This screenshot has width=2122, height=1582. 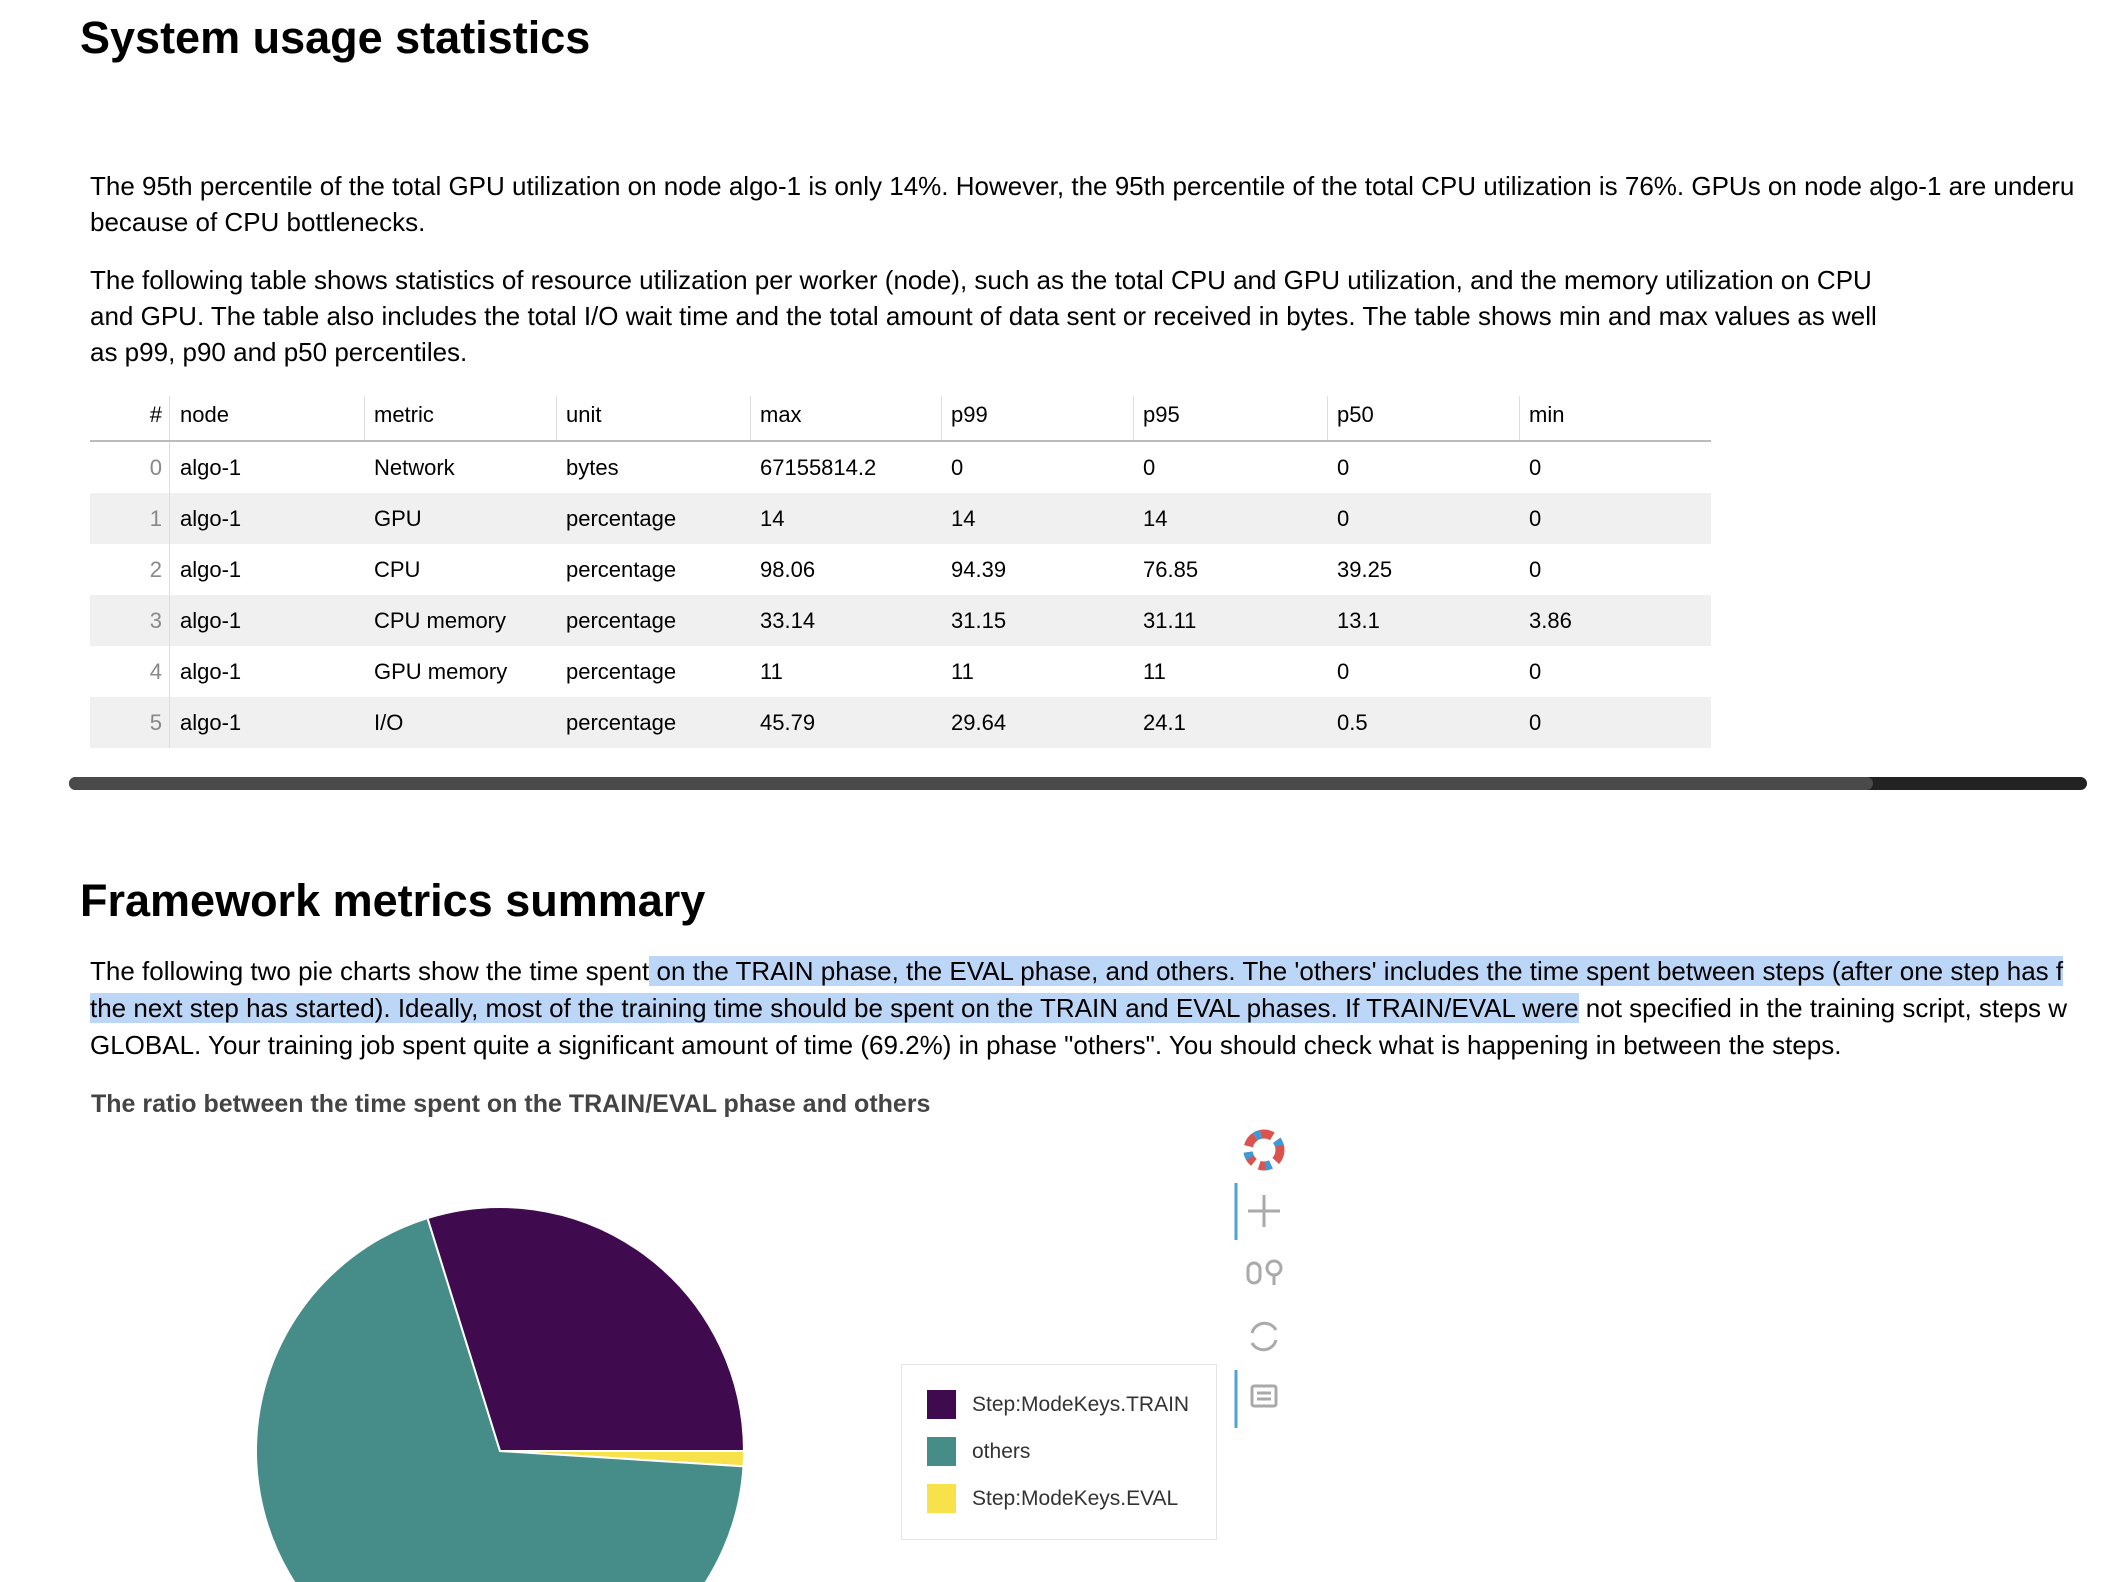 I want to click on heading: System usage statistics, so click(x=335, y=37).